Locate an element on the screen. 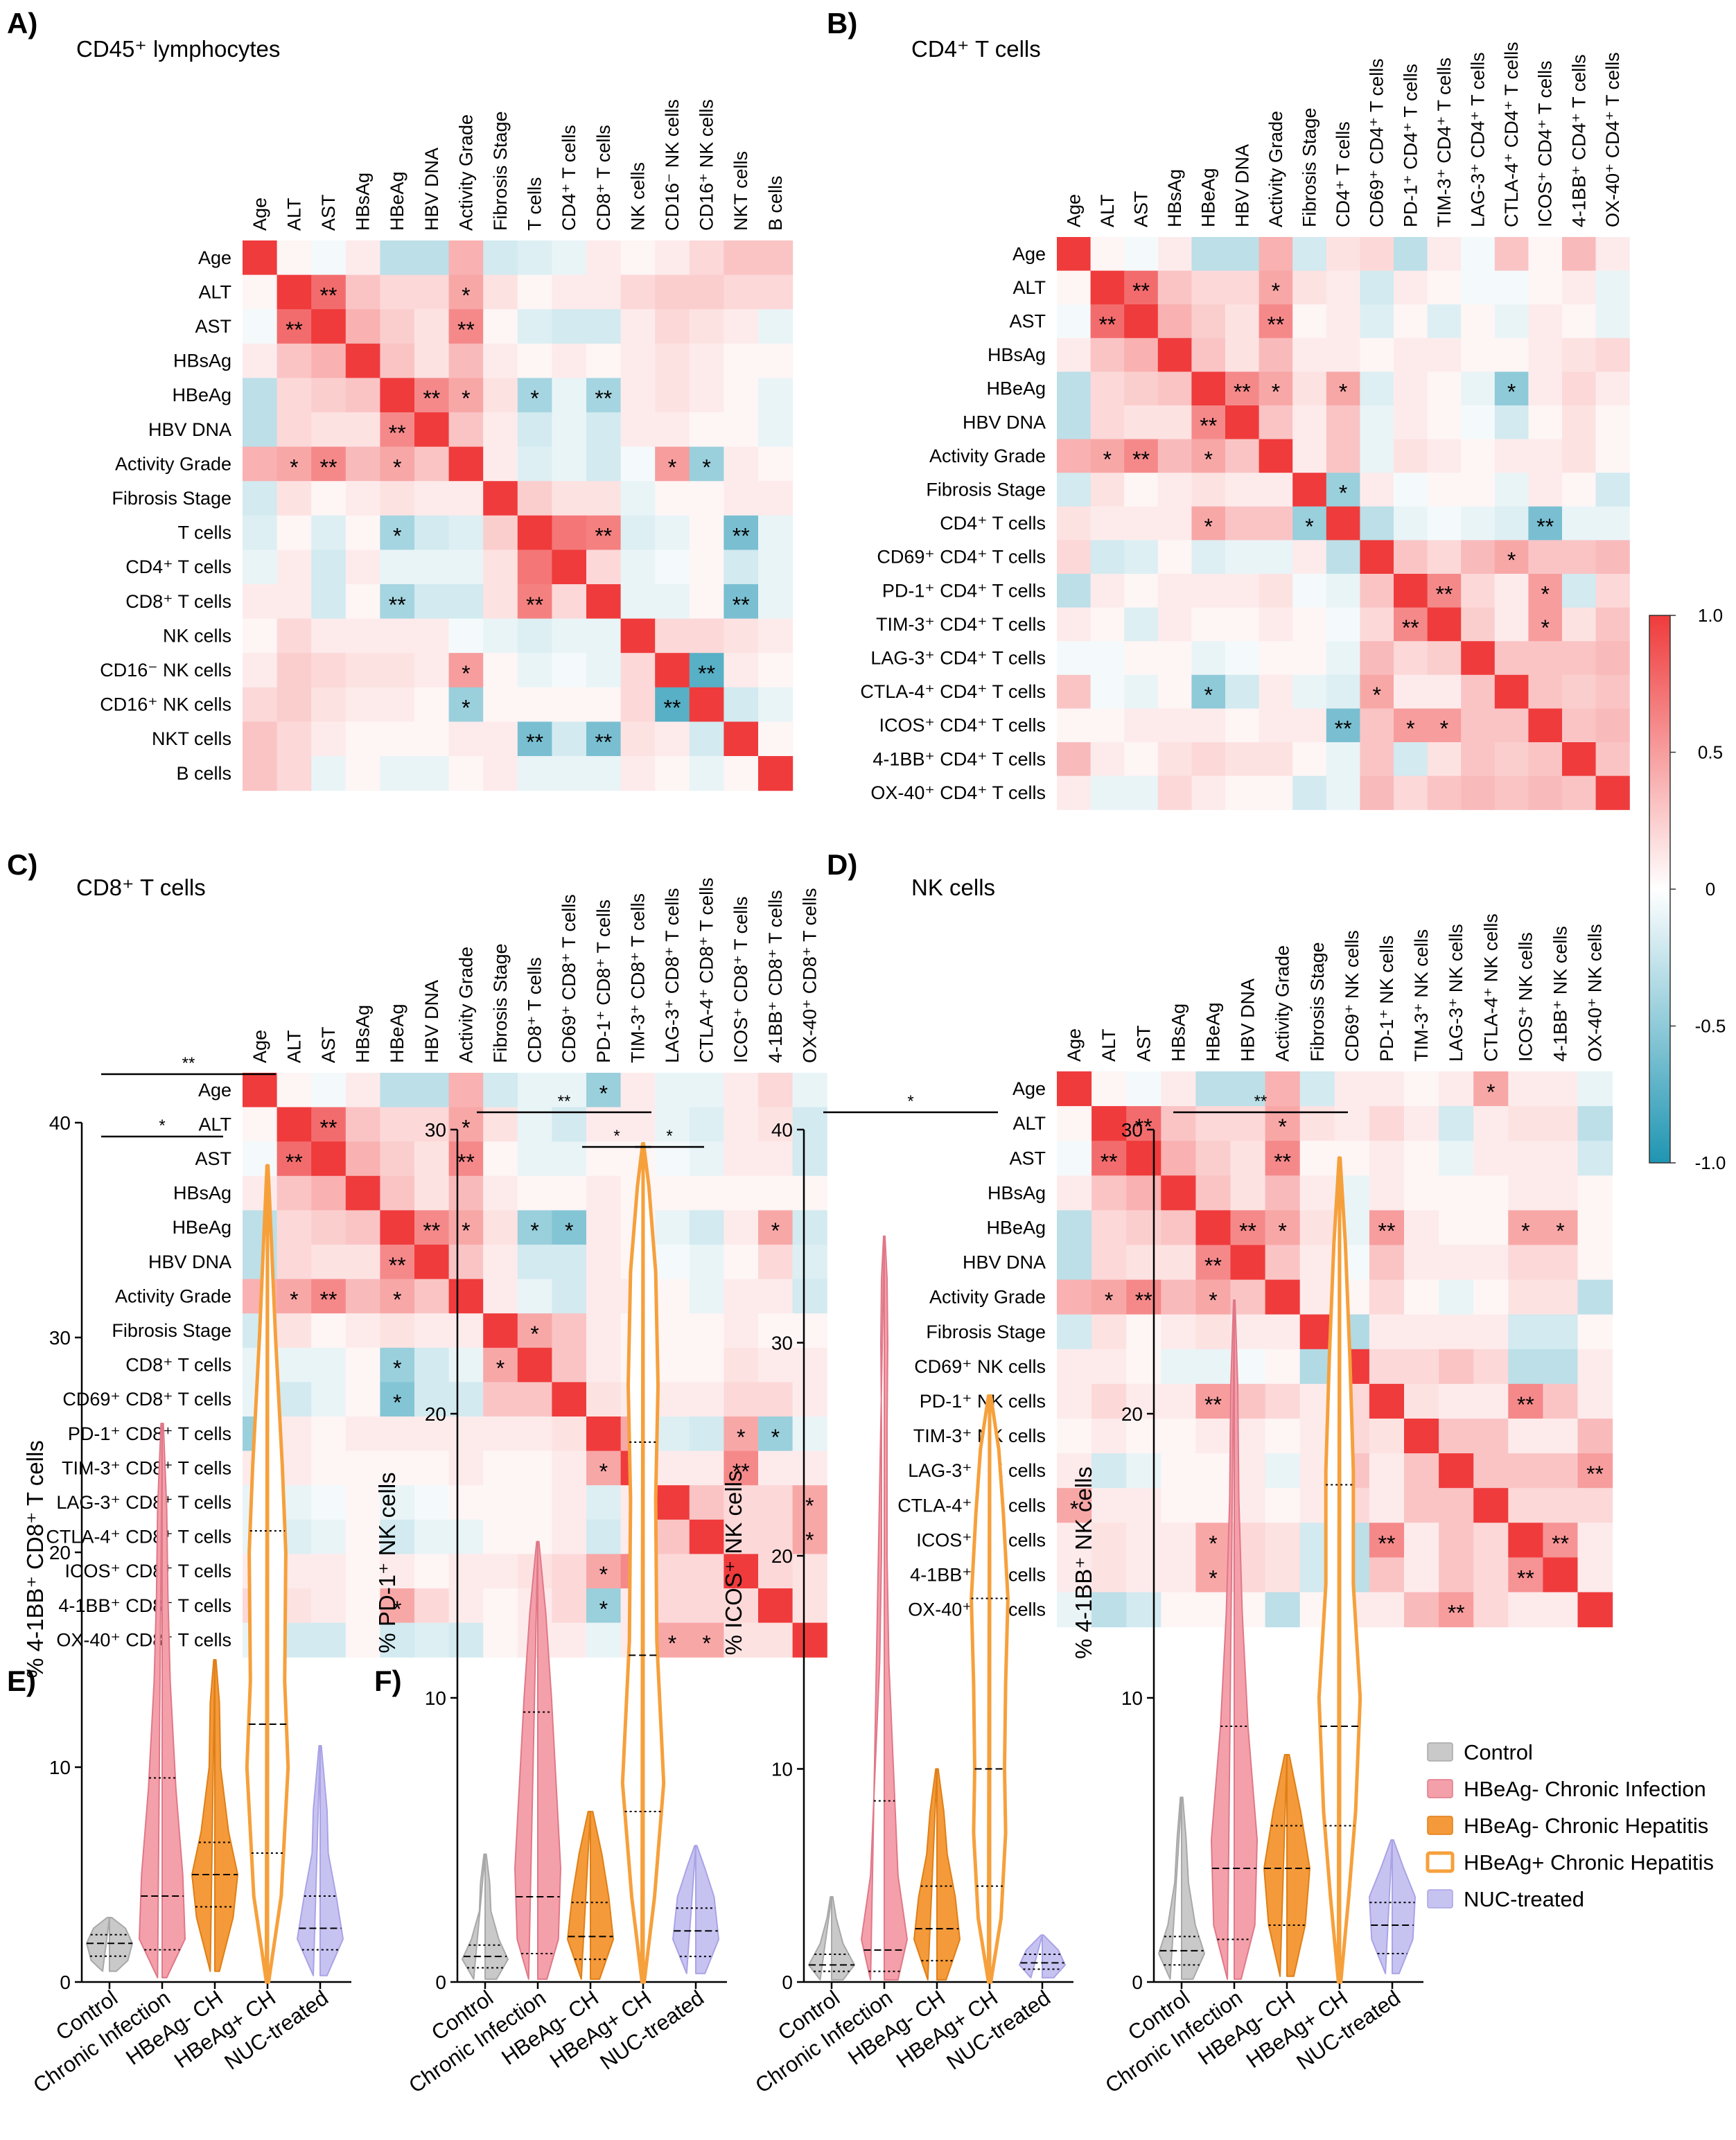 The height and width of the screenshot is (2140, 1736). y-tick-label: 20 is located at coordinates (60, 1552).